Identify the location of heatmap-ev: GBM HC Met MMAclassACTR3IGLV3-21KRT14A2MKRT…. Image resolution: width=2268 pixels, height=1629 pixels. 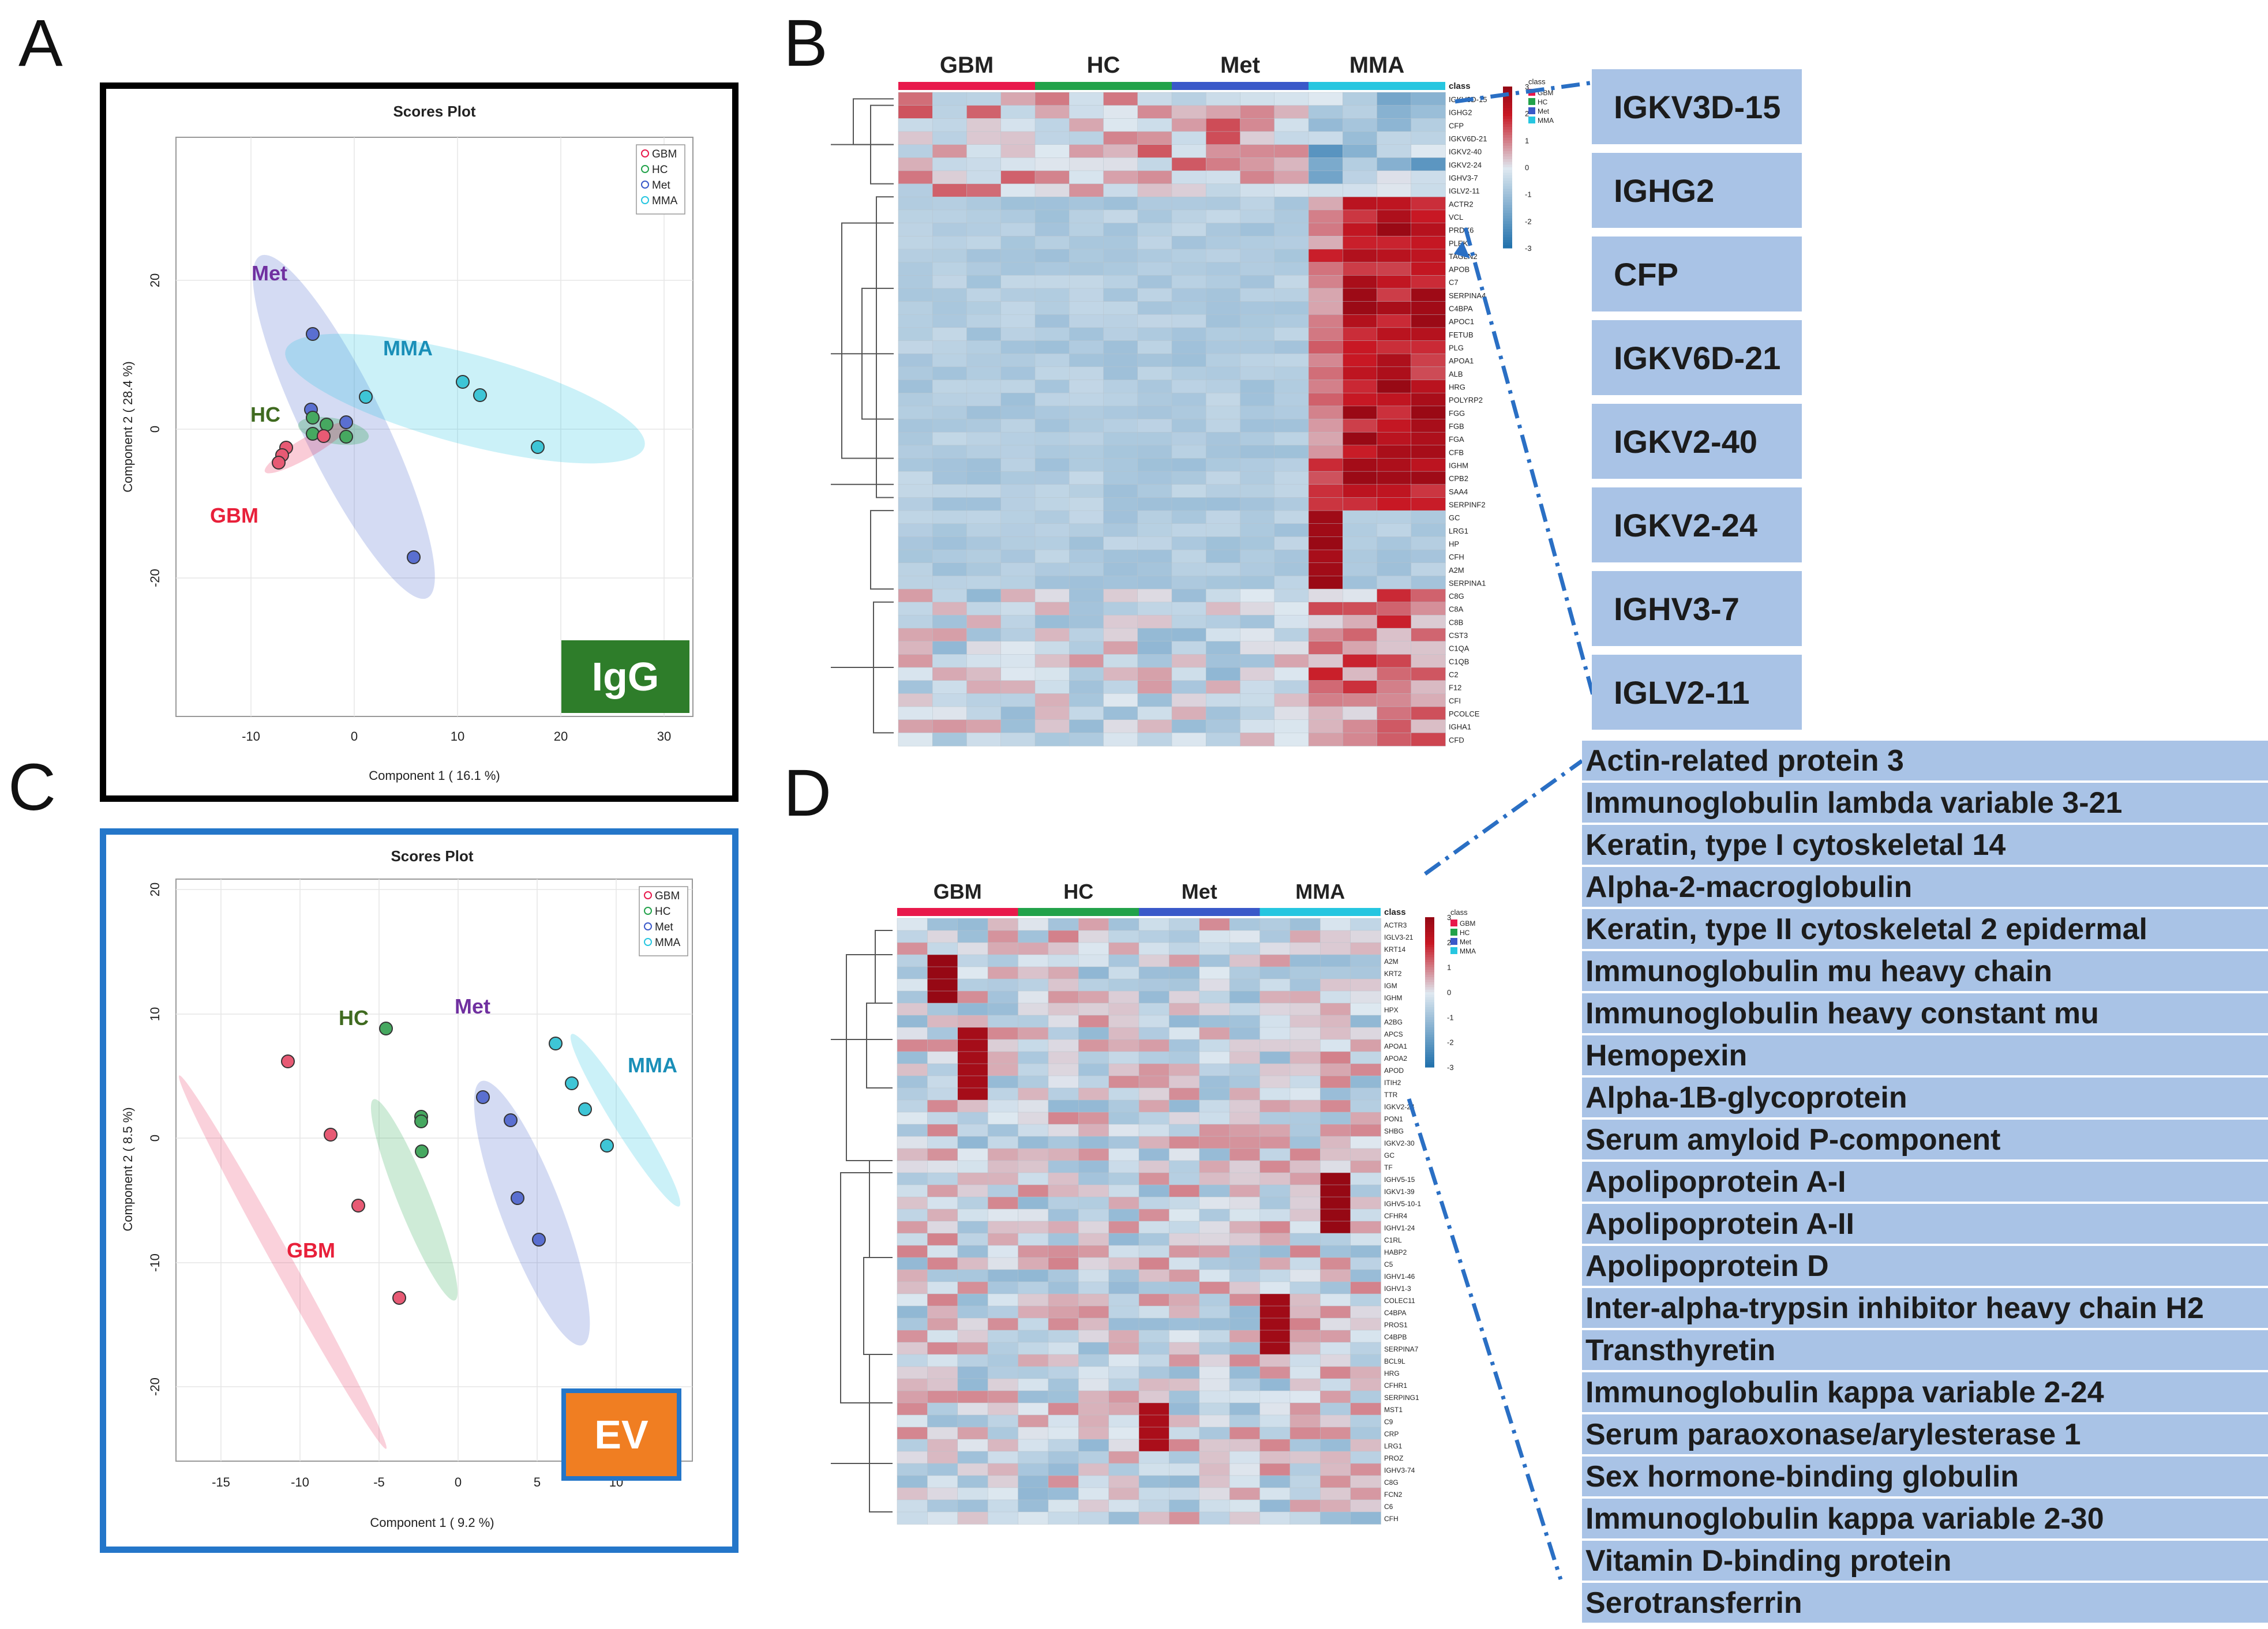
(1154, 1202).